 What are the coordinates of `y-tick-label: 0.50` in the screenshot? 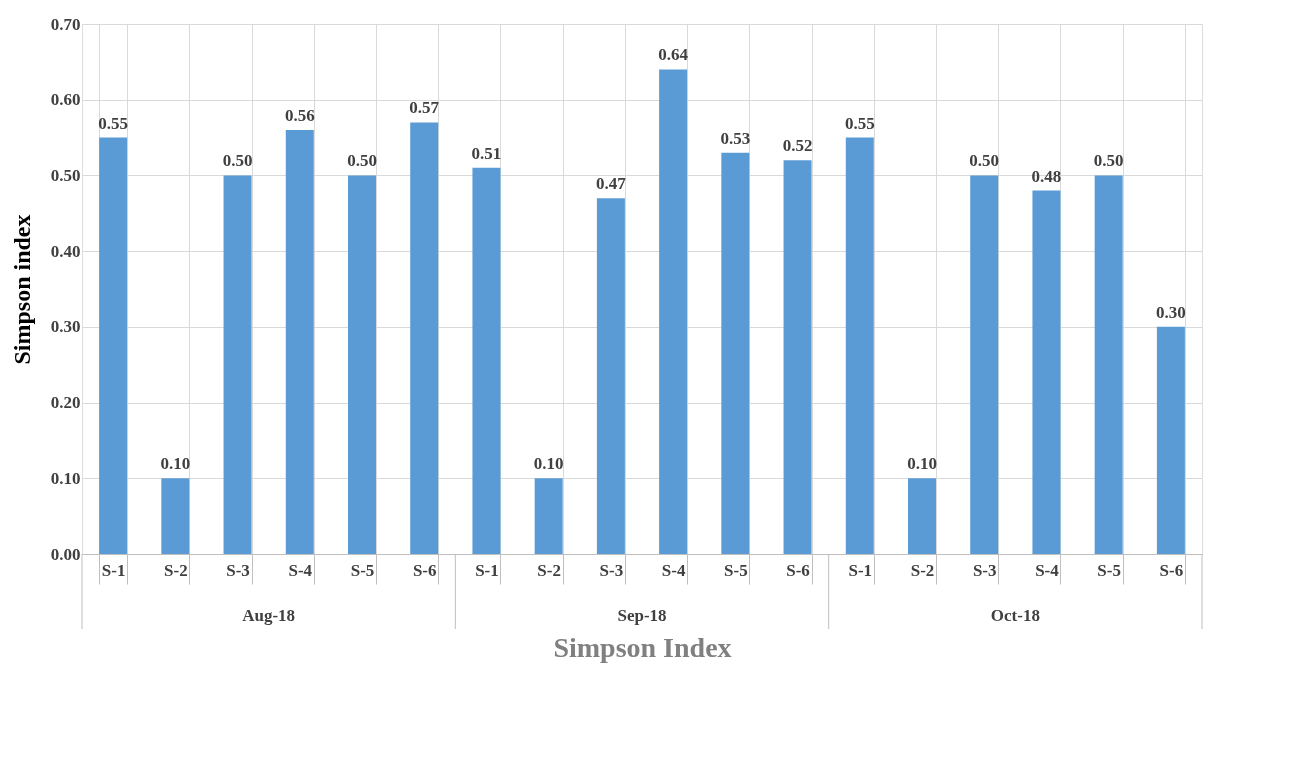 It's located at (65, 175).